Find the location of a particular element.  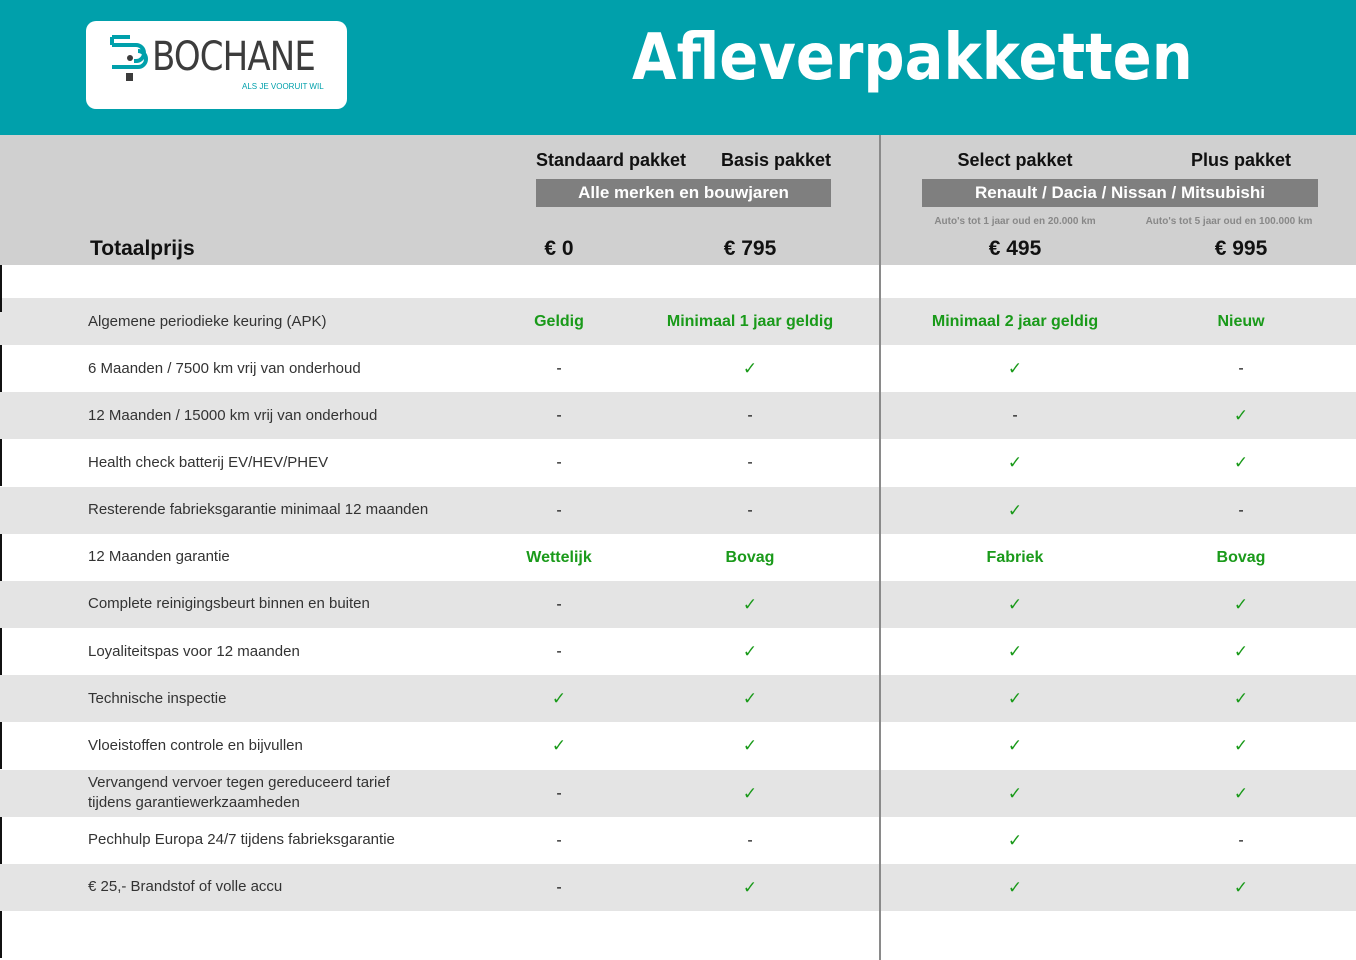

logo: BOCHANE ALS JE VOORUIT WIL is located at coordinates (216, 65).